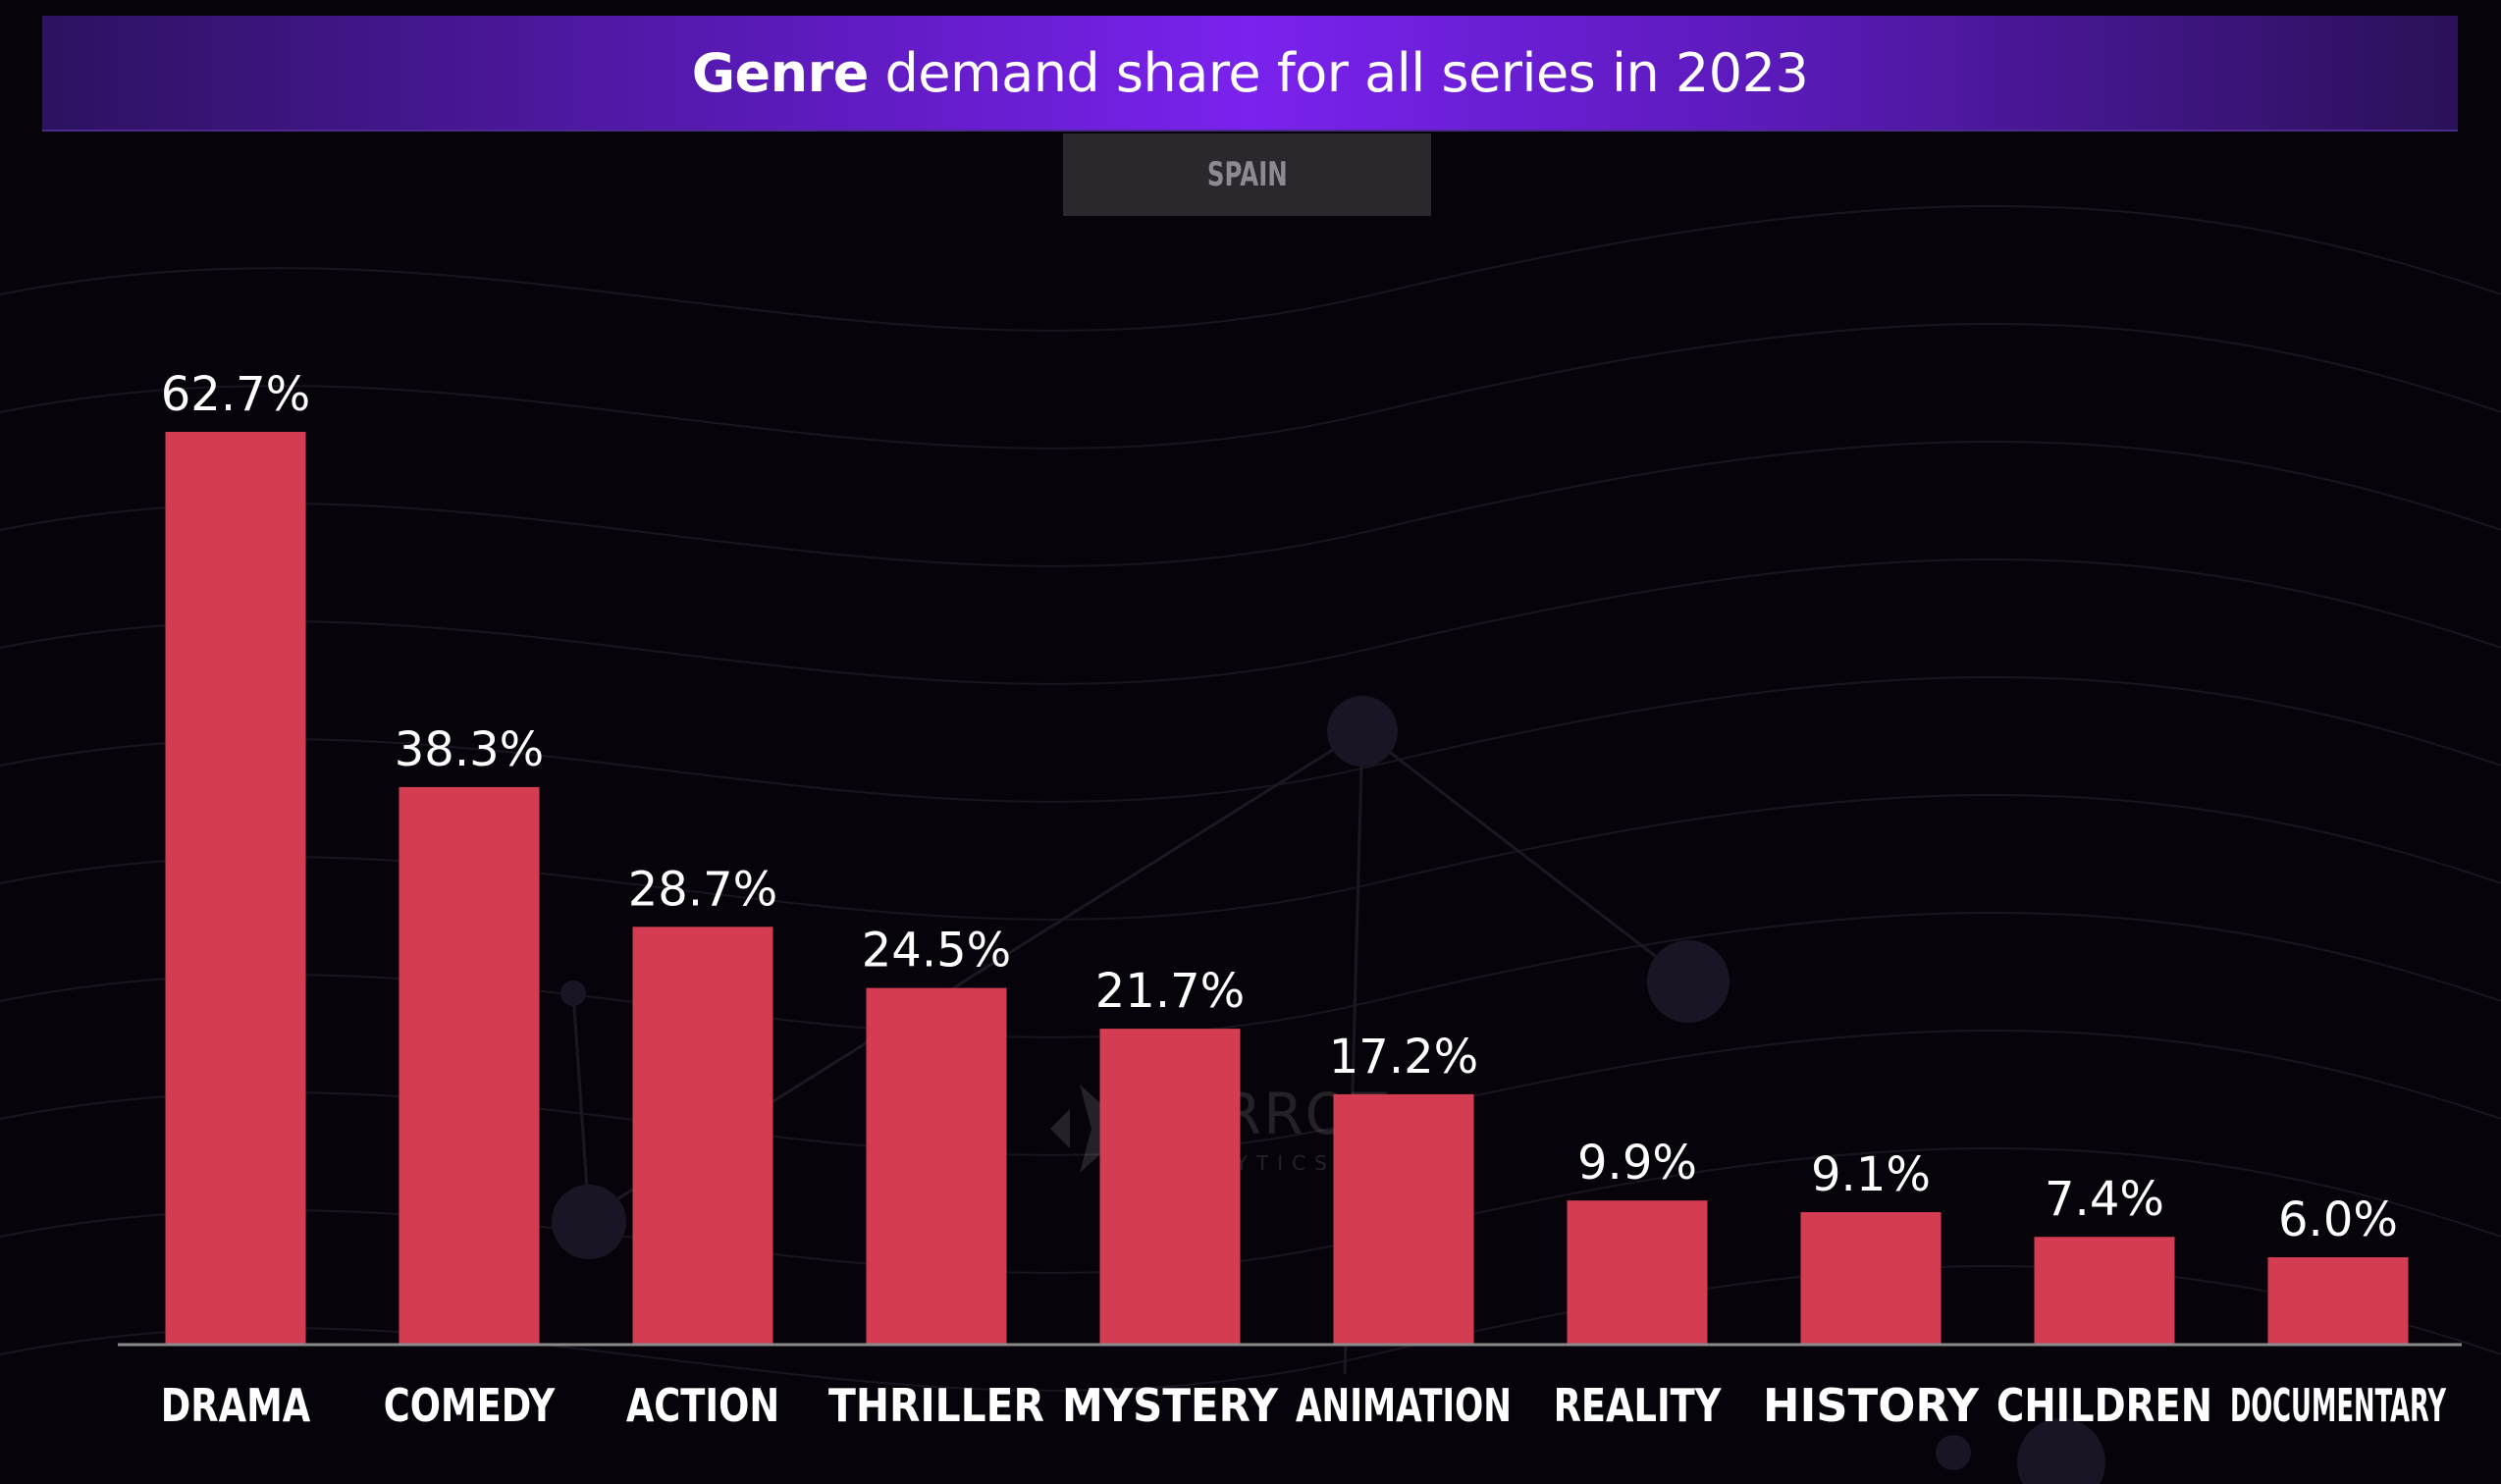 This screenshot has height=1484, width=2501. What do you see at coordinates (1871, 1174) in the screenshot?
I see `value-label-history: 9.1%` at bounding box center [1871, 1174].